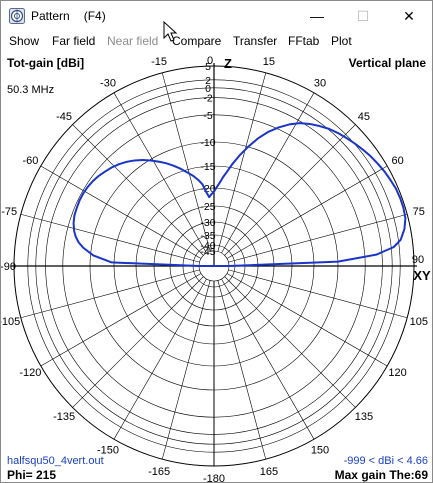 The height and width of the screenshot is (483, 433). I want to click on maximize-button: ☐, so click(363, 16).